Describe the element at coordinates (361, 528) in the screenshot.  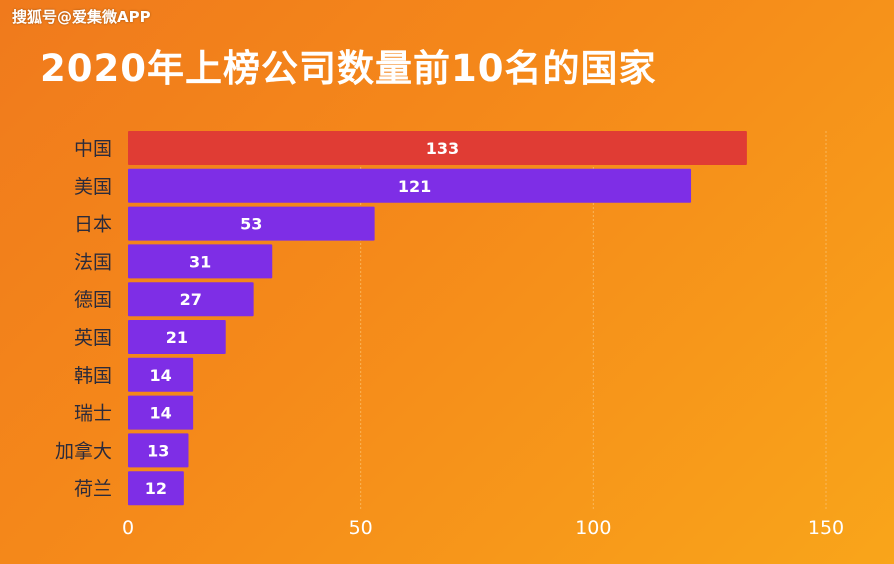
I see `x-tick-label: 50` at that location.